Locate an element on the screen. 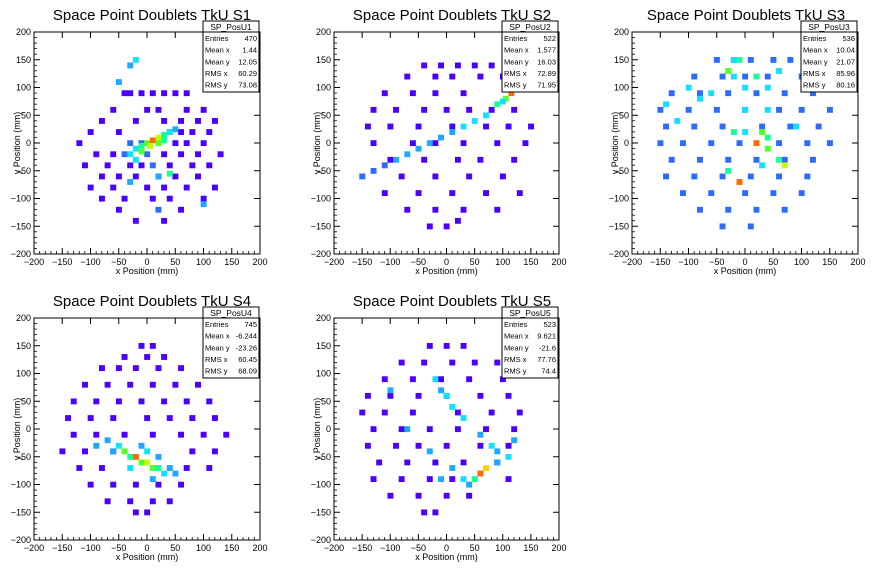  stats-label-entries: Entries is located at coordinates (516, 324).